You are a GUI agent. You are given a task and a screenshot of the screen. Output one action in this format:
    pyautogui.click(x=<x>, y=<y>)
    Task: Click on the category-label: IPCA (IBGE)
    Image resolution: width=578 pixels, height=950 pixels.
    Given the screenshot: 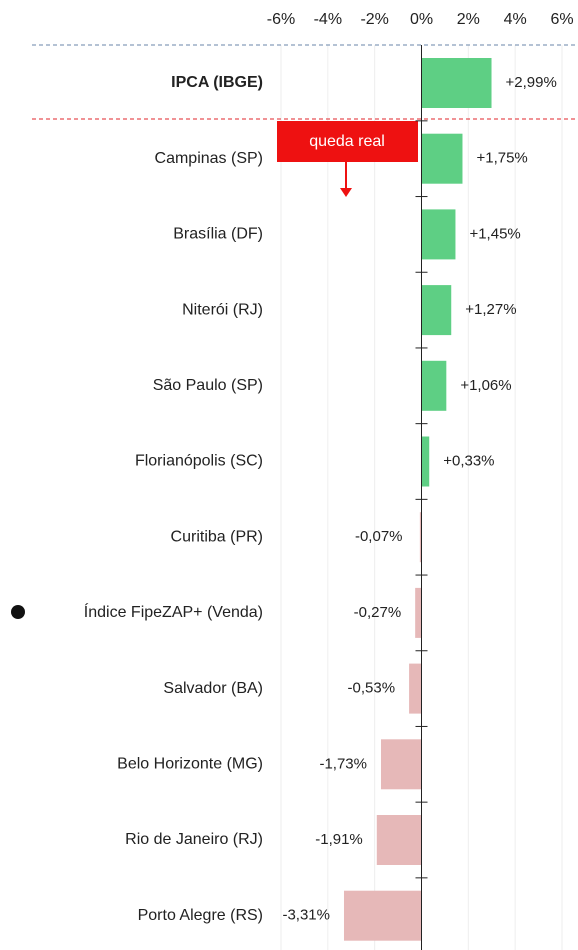 What is the action you would take?
    pyautogui.click(x=217, y=82)
    